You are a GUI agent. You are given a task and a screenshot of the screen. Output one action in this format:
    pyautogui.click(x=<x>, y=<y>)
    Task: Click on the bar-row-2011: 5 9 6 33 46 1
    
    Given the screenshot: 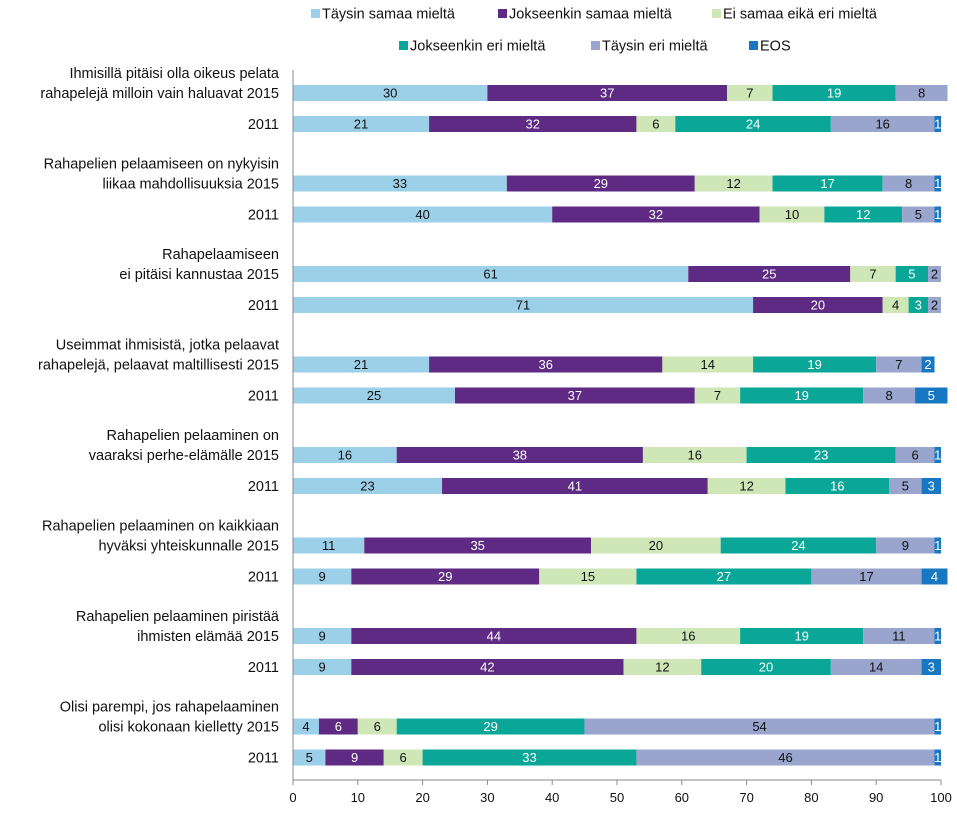 What is the action you would take?
    pyautogui.click(x=617, y=757)
    